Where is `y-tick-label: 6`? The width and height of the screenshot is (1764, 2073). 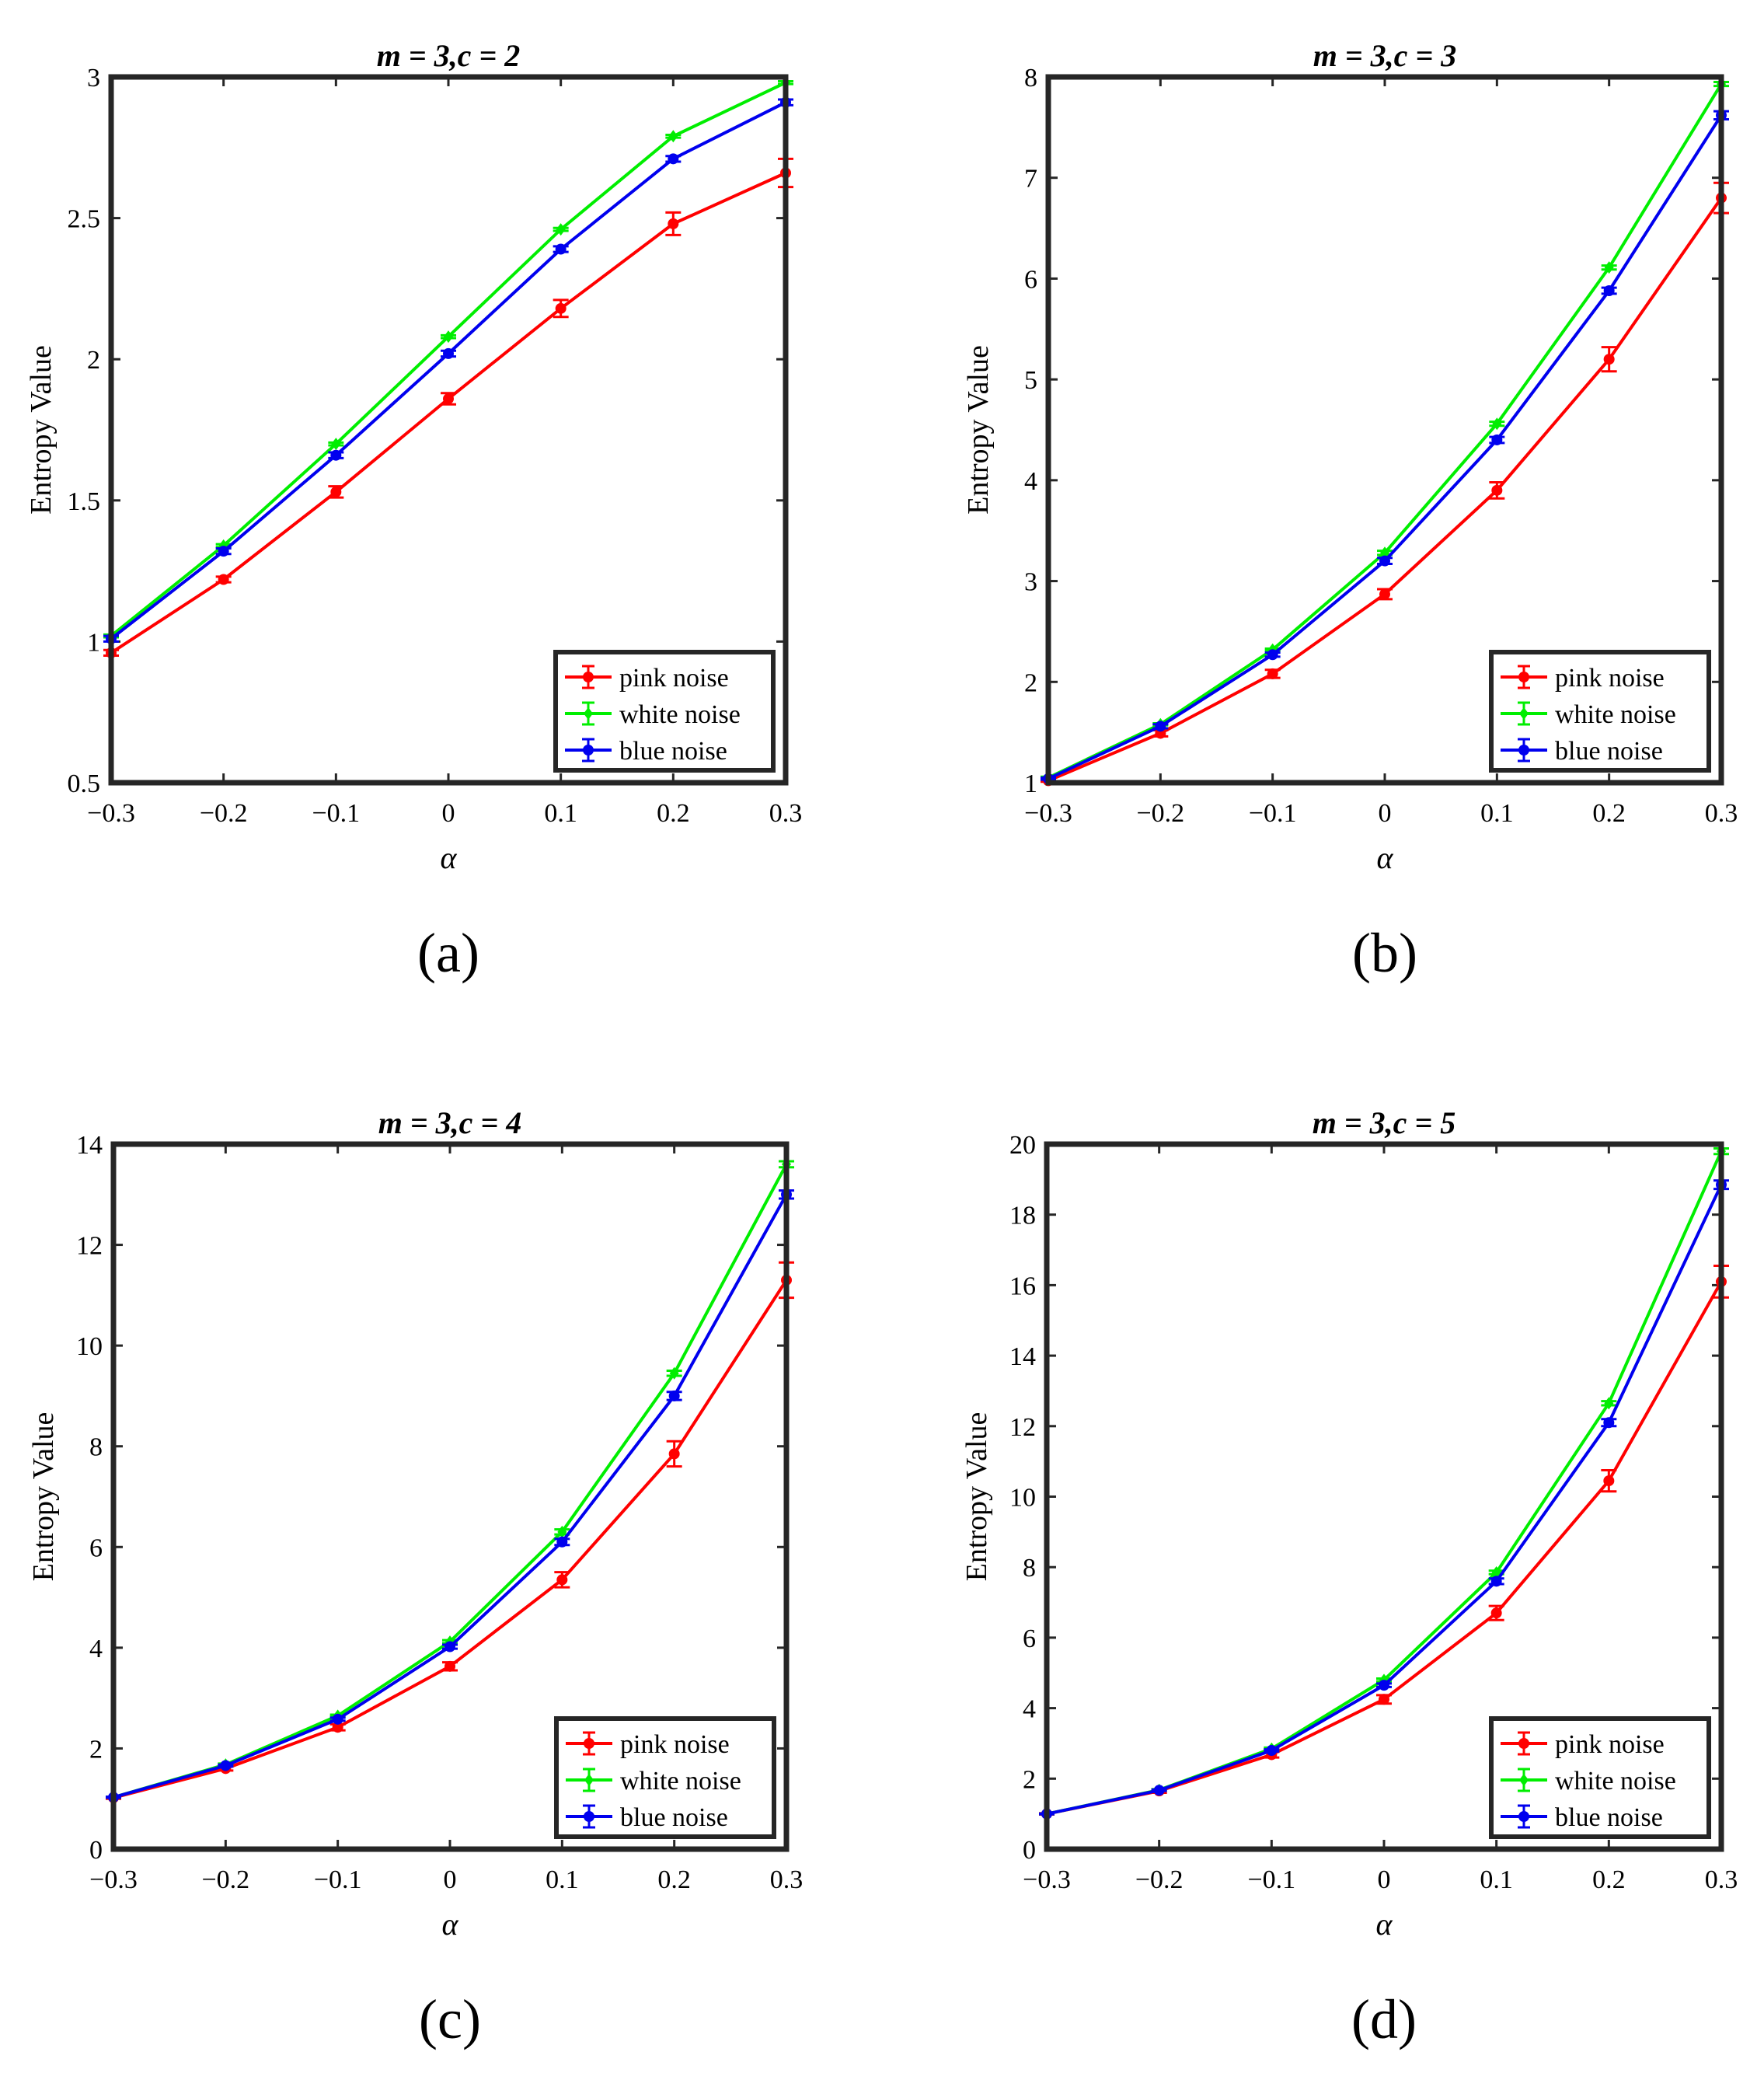 y-tick-label: 6 is located at coordinates (1029, 1639).